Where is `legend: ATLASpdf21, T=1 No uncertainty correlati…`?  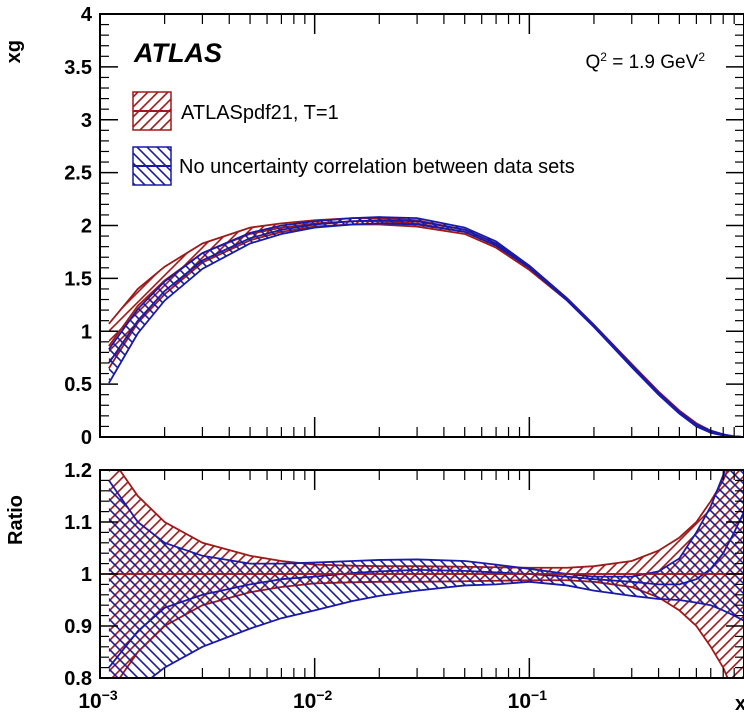 legend: ATLASpdf21, T=1 No uncertainty correlati… is located at coordinates (353, 138).